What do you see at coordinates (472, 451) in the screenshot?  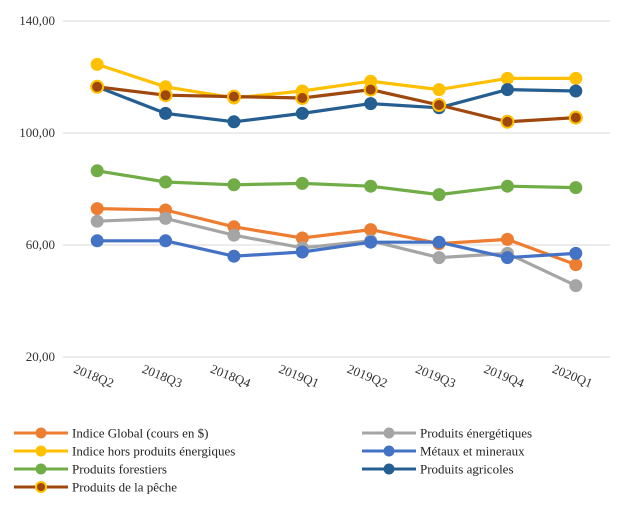 I see `legend-label: Métaux et mineraux` at bounding box center [472, 451].